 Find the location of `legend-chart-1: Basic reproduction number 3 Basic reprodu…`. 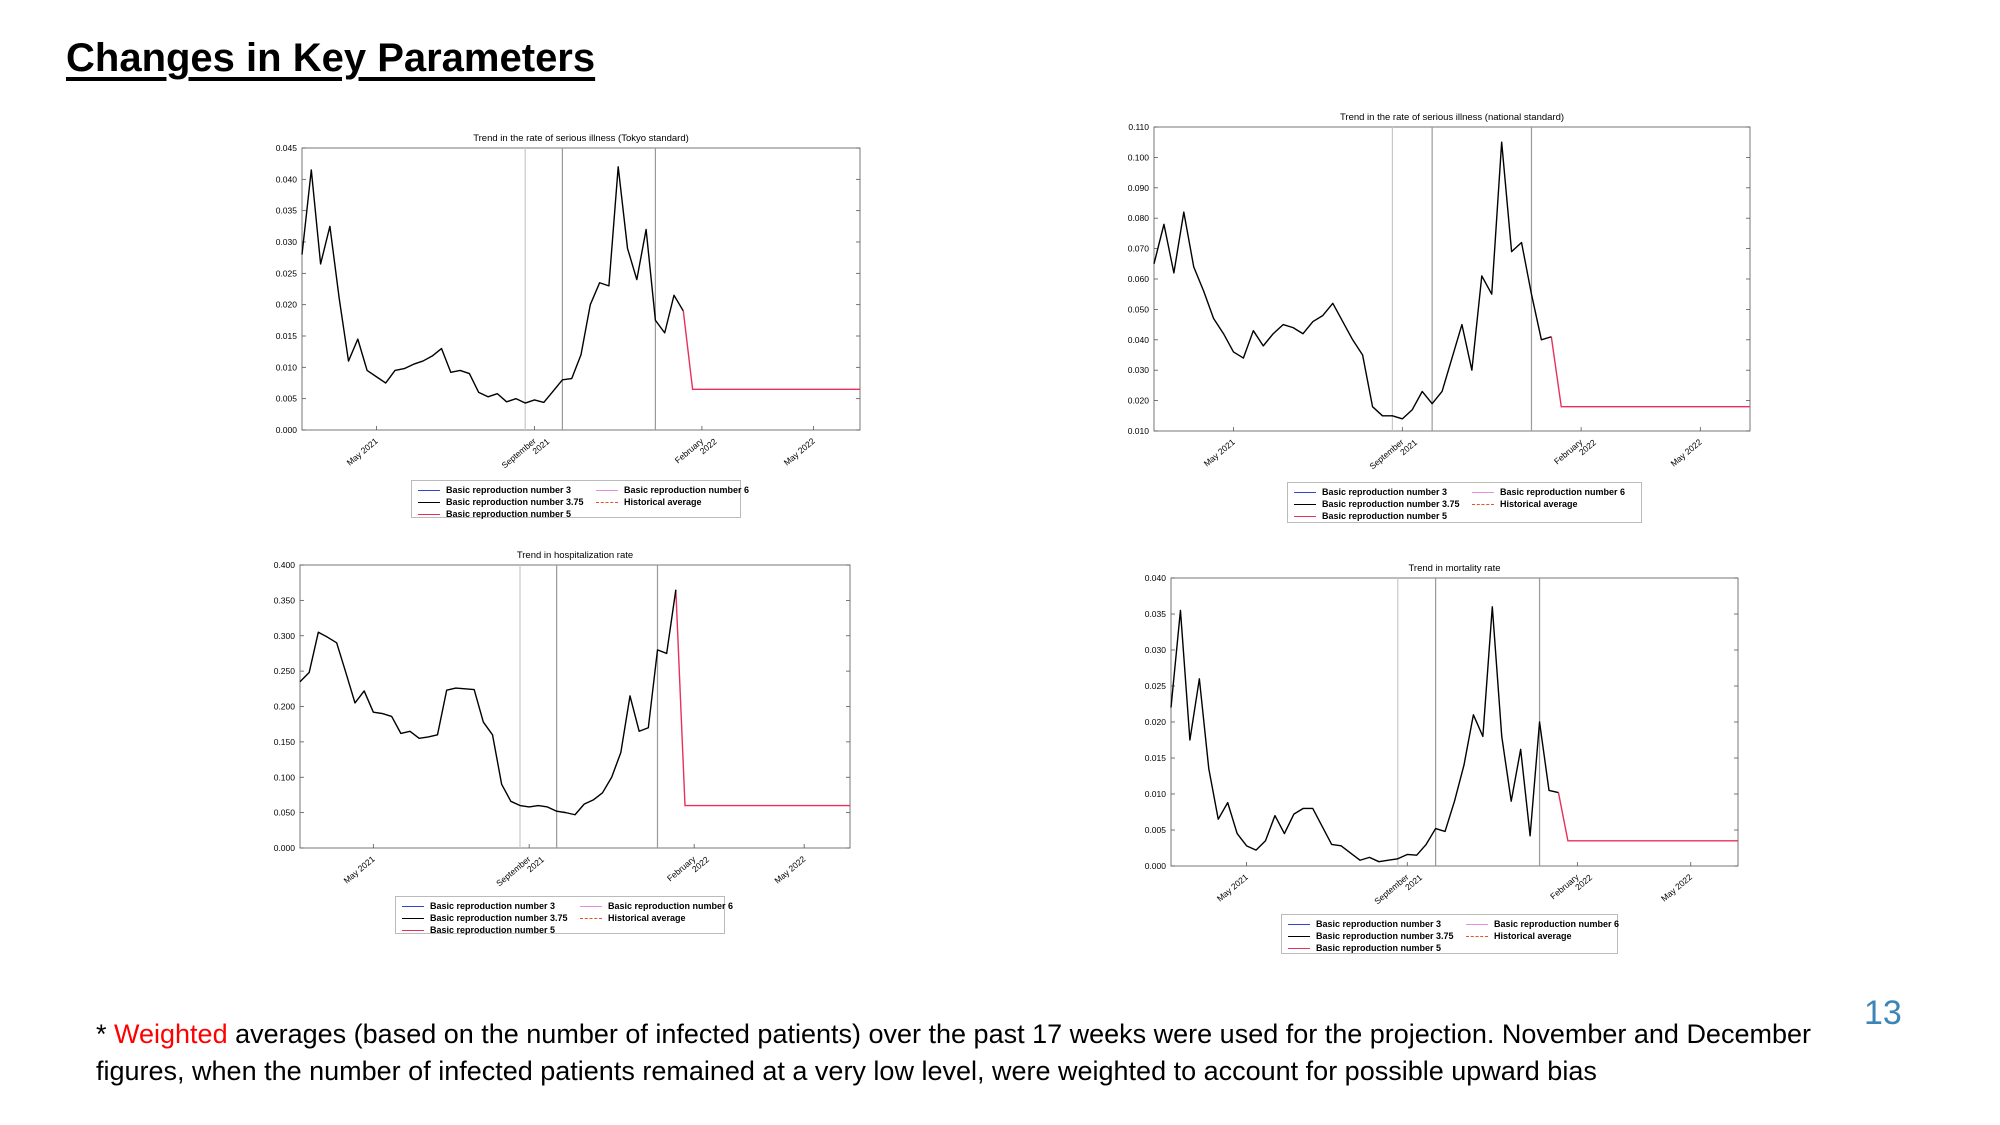

legend-chart-1: Basic reproduction number 3 Basic reprodu… is located at coordinates (580, 499).